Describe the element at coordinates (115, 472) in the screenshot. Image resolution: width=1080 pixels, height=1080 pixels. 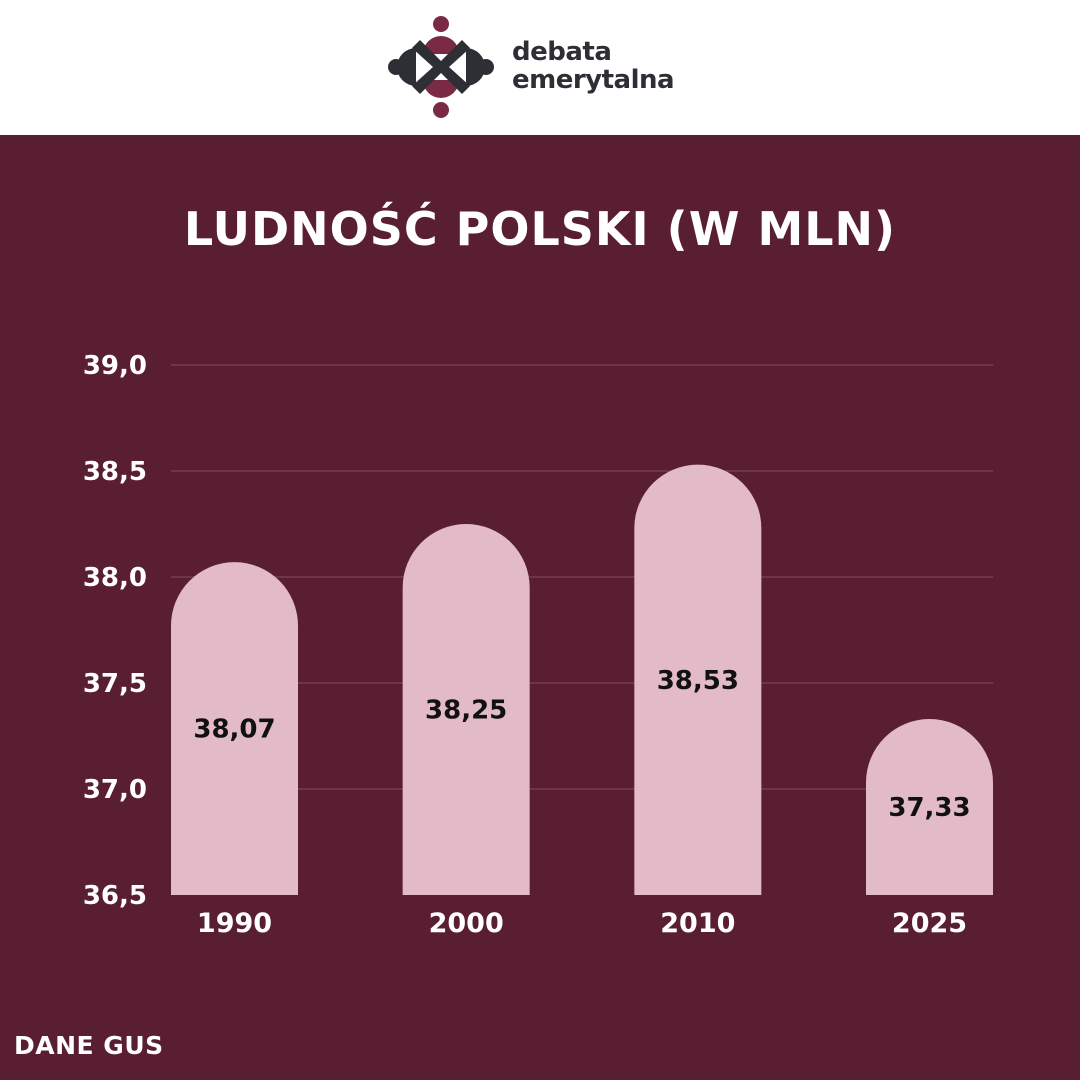
I see `y-tick-label: 38,5` at that location.